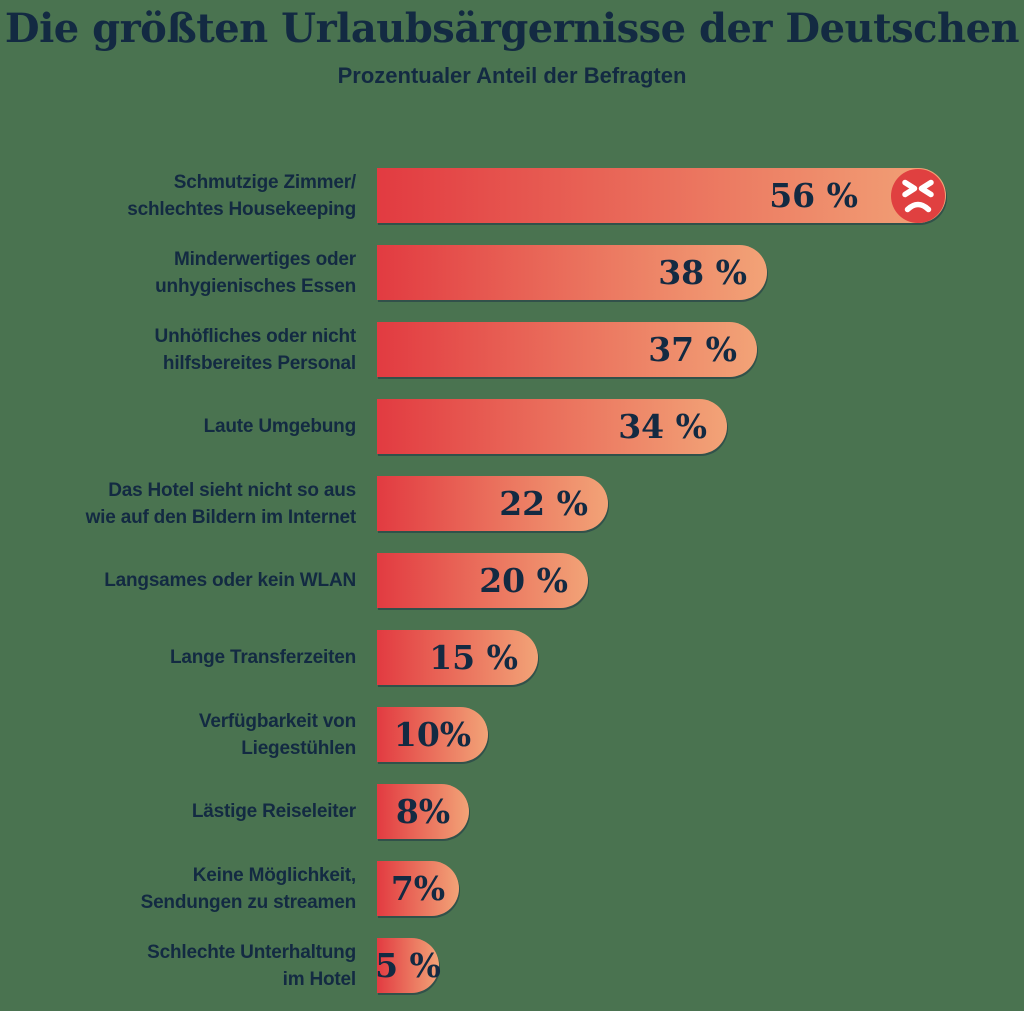 Image resolution: width=1024 pixels, height=1011 pixels. I want to click on value-label: 8%, so click(423, 811).